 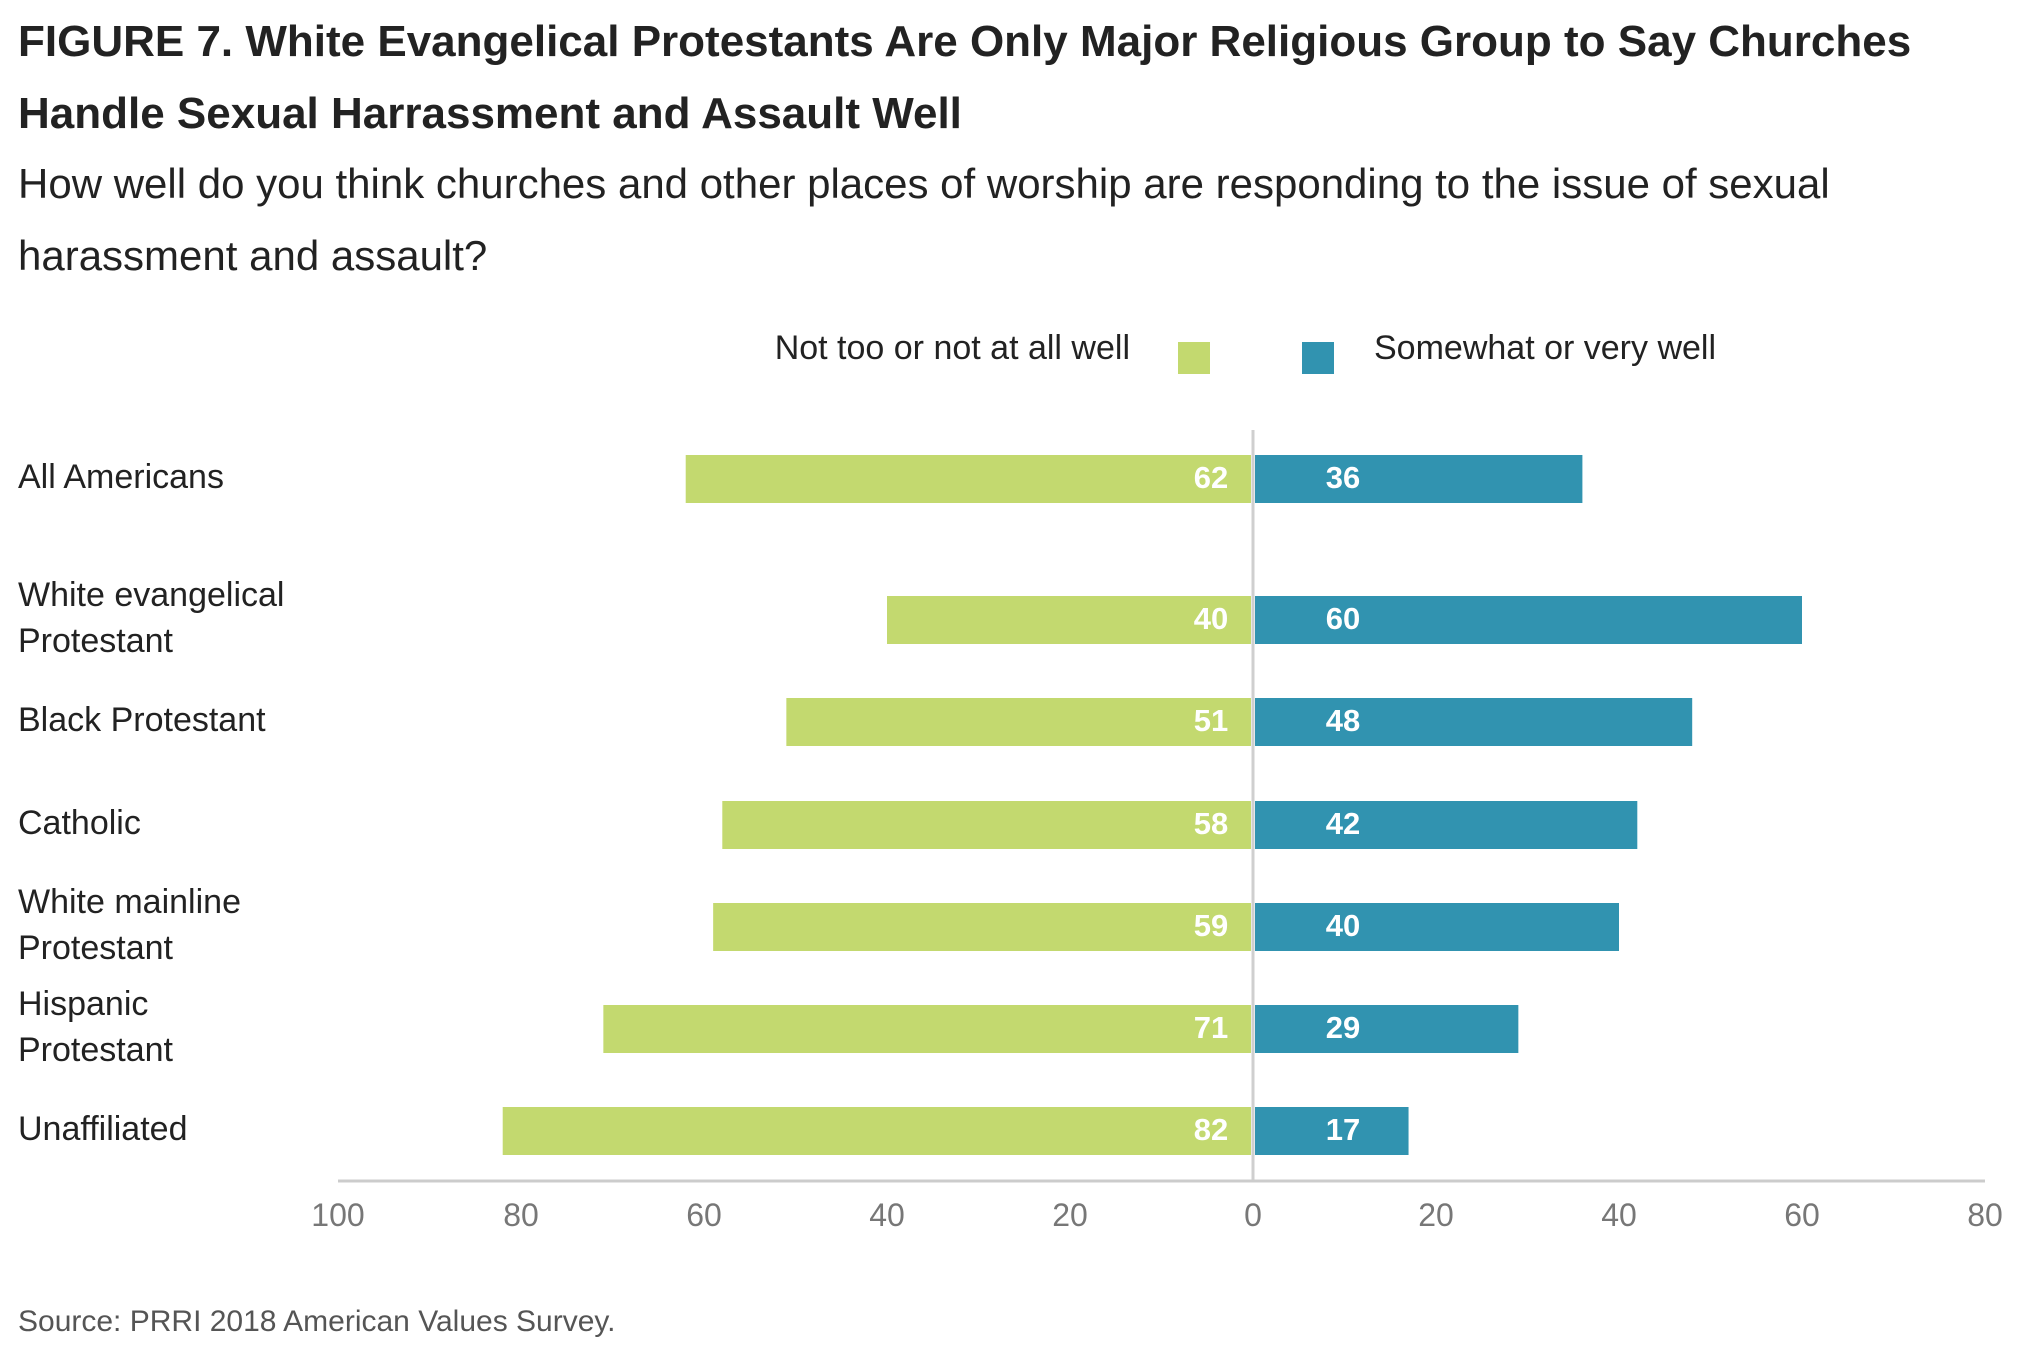 I want to click on legend-swatch-well, so click(x=1318, y=358).